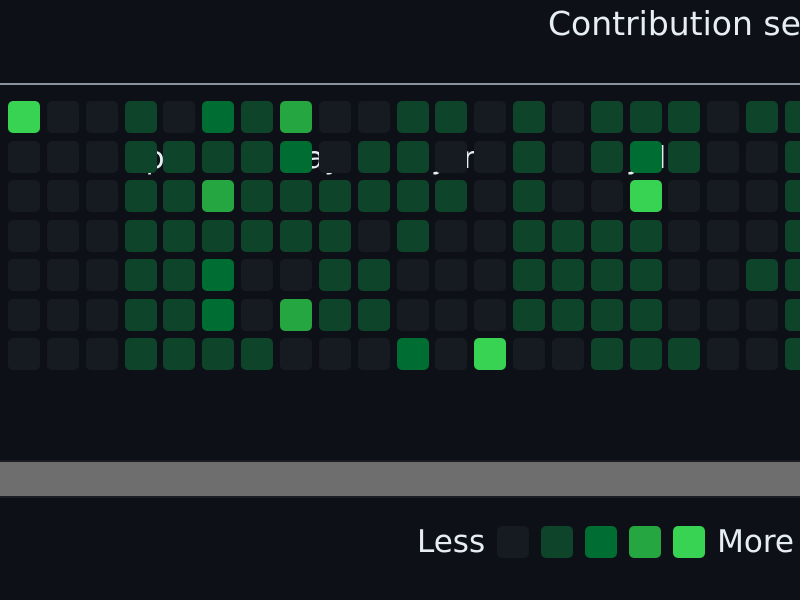  Describe the element at coordinates (674, 23) in the screenshot. I see `contribution-settings-button: Contribution settings` at that location.